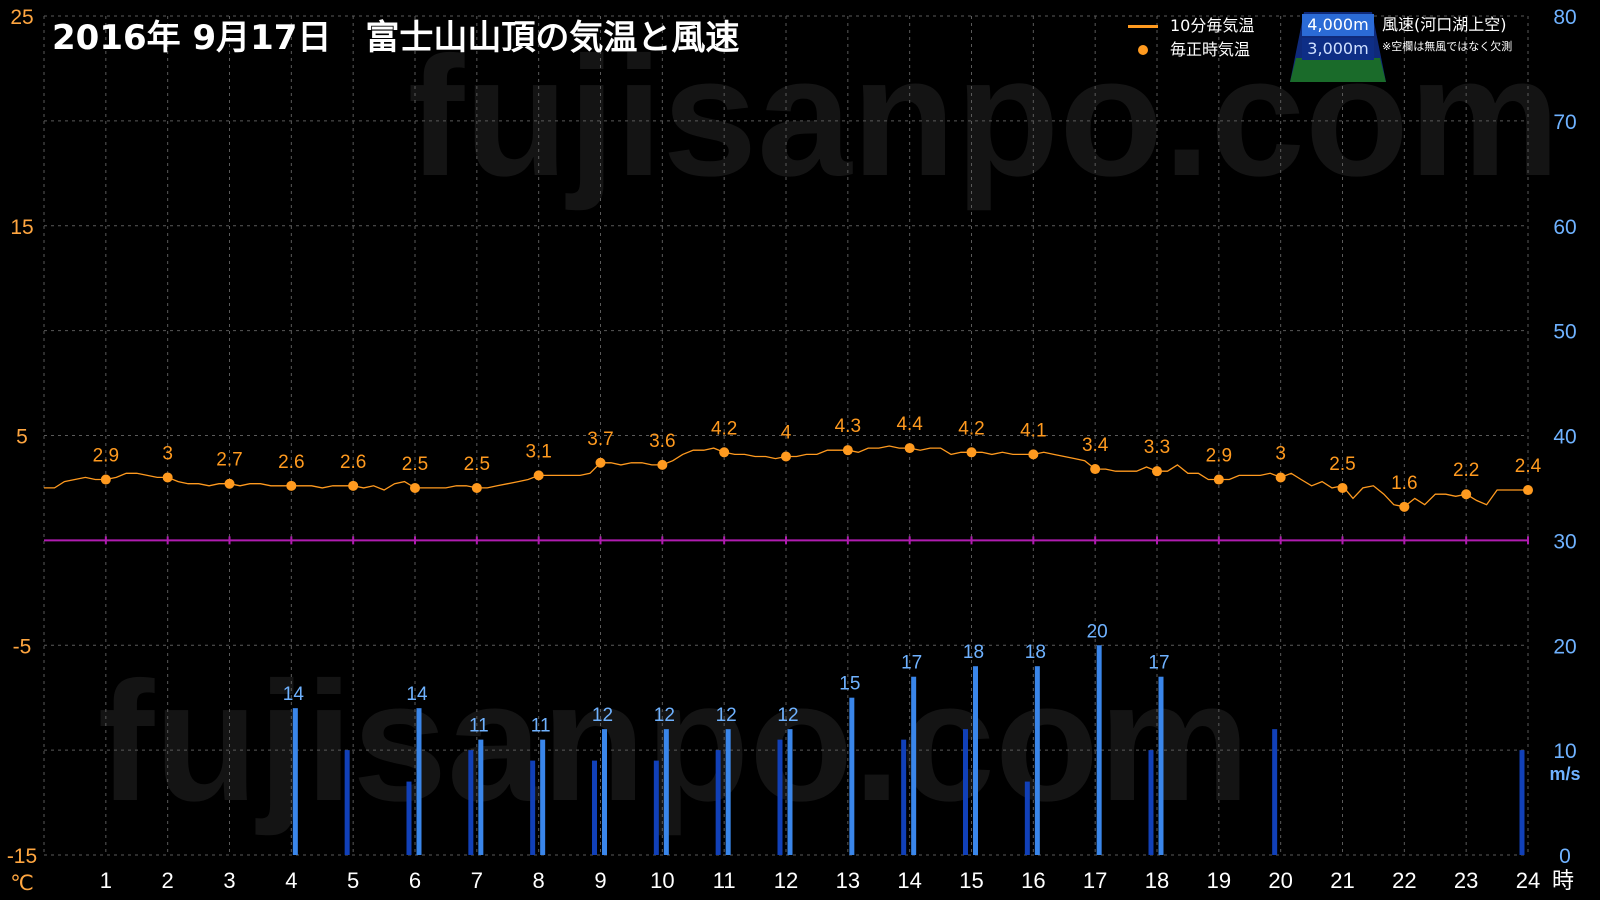 The image size is (1600, 900). I want to click on x-tick-label: 3, so click(229, 880).